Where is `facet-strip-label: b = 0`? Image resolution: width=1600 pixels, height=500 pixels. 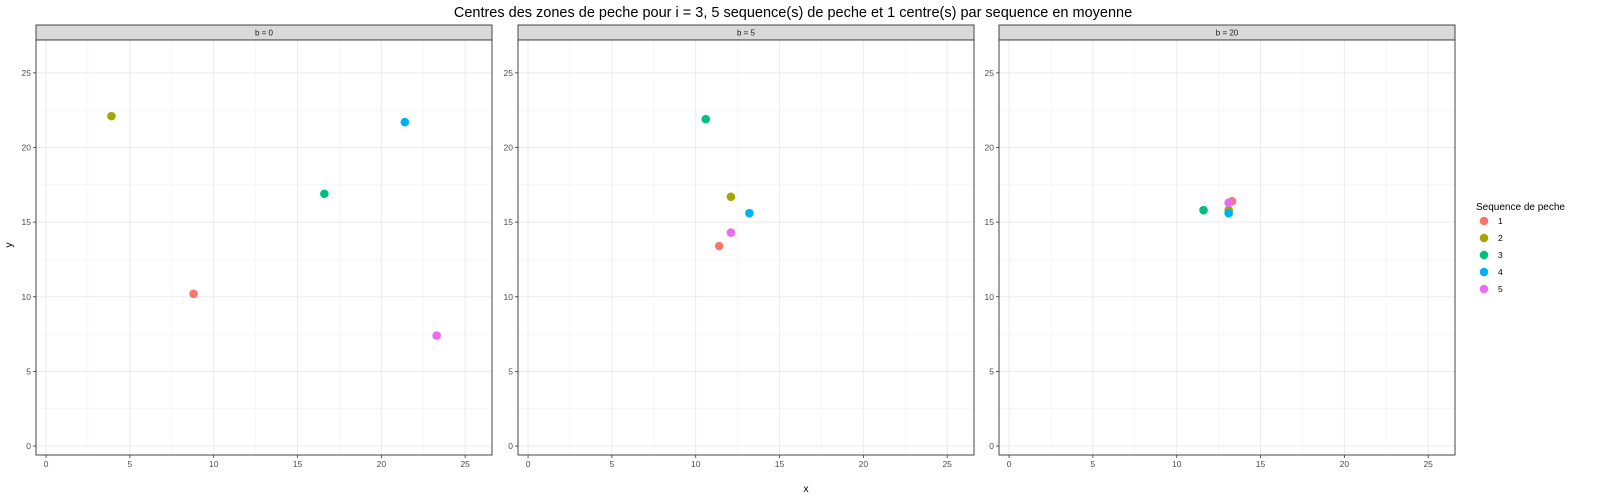
facet-strip-label: b = 0 is located at coordinates (264, 33).